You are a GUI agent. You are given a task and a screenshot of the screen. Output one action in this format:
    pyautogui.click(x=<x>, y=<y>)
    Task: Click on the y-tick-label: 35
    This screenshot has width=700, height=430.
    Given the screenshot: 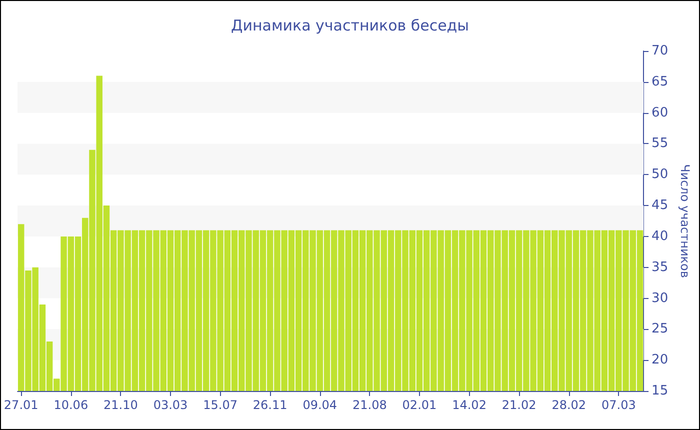 What is the action you would take?
    pyautogui.click(x=660, y=267)
    